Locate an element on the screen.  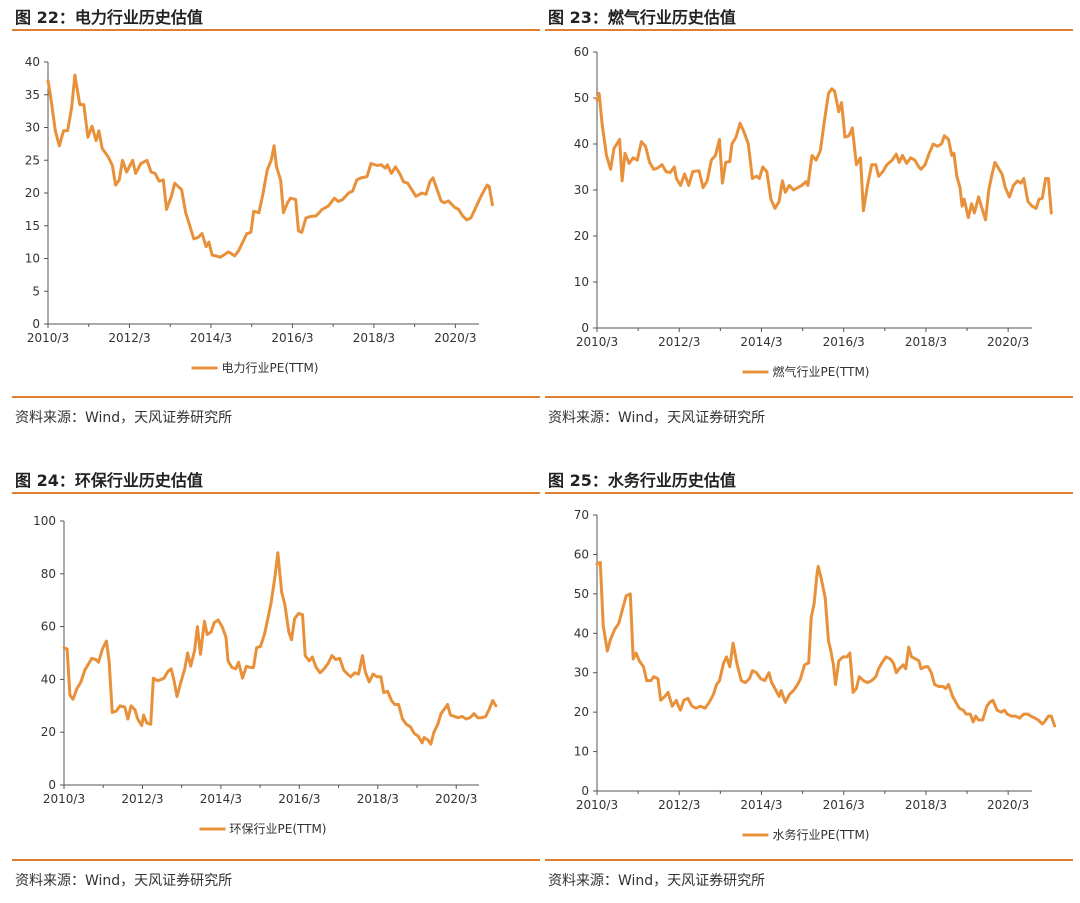
y-tick-label: 15 is located at coordinates (32, 226).